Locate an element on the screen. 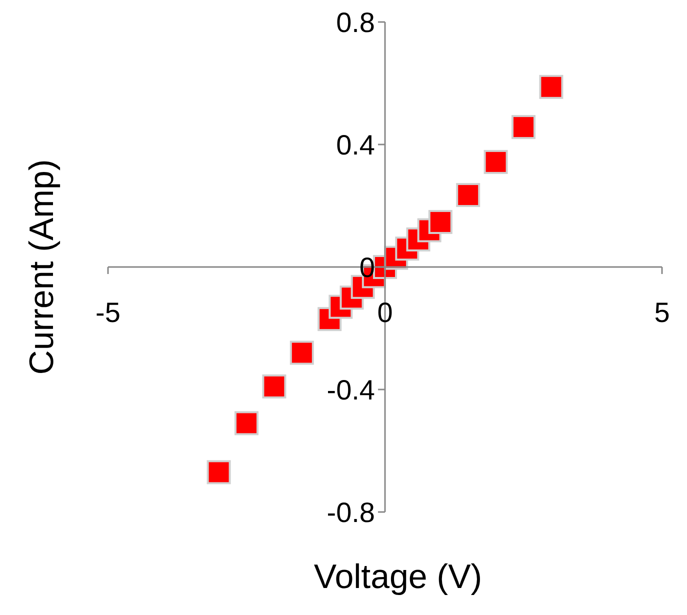  x-tick-label: -5 is located at coordinates (108, 312).